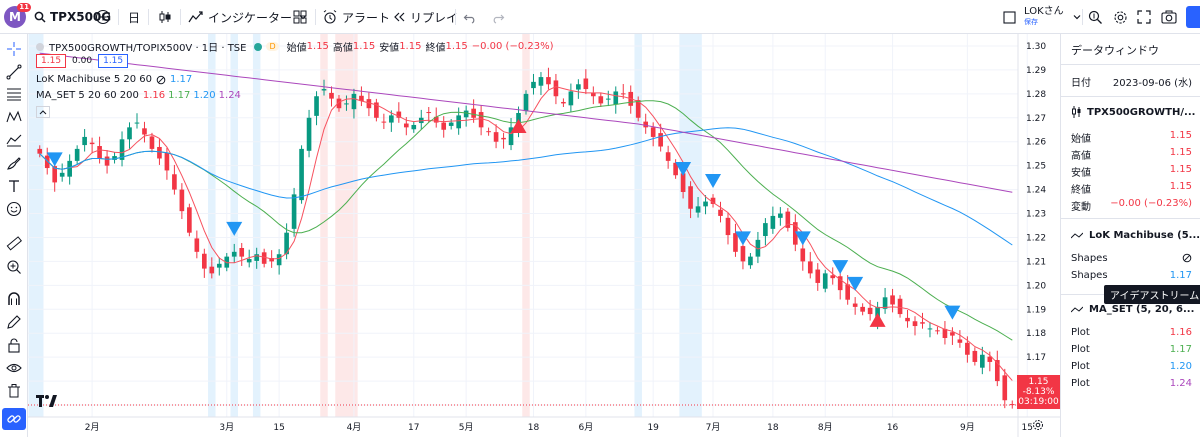 The image size is (1200, 437). I want to click on interval-button: 日, so click(134, 17).